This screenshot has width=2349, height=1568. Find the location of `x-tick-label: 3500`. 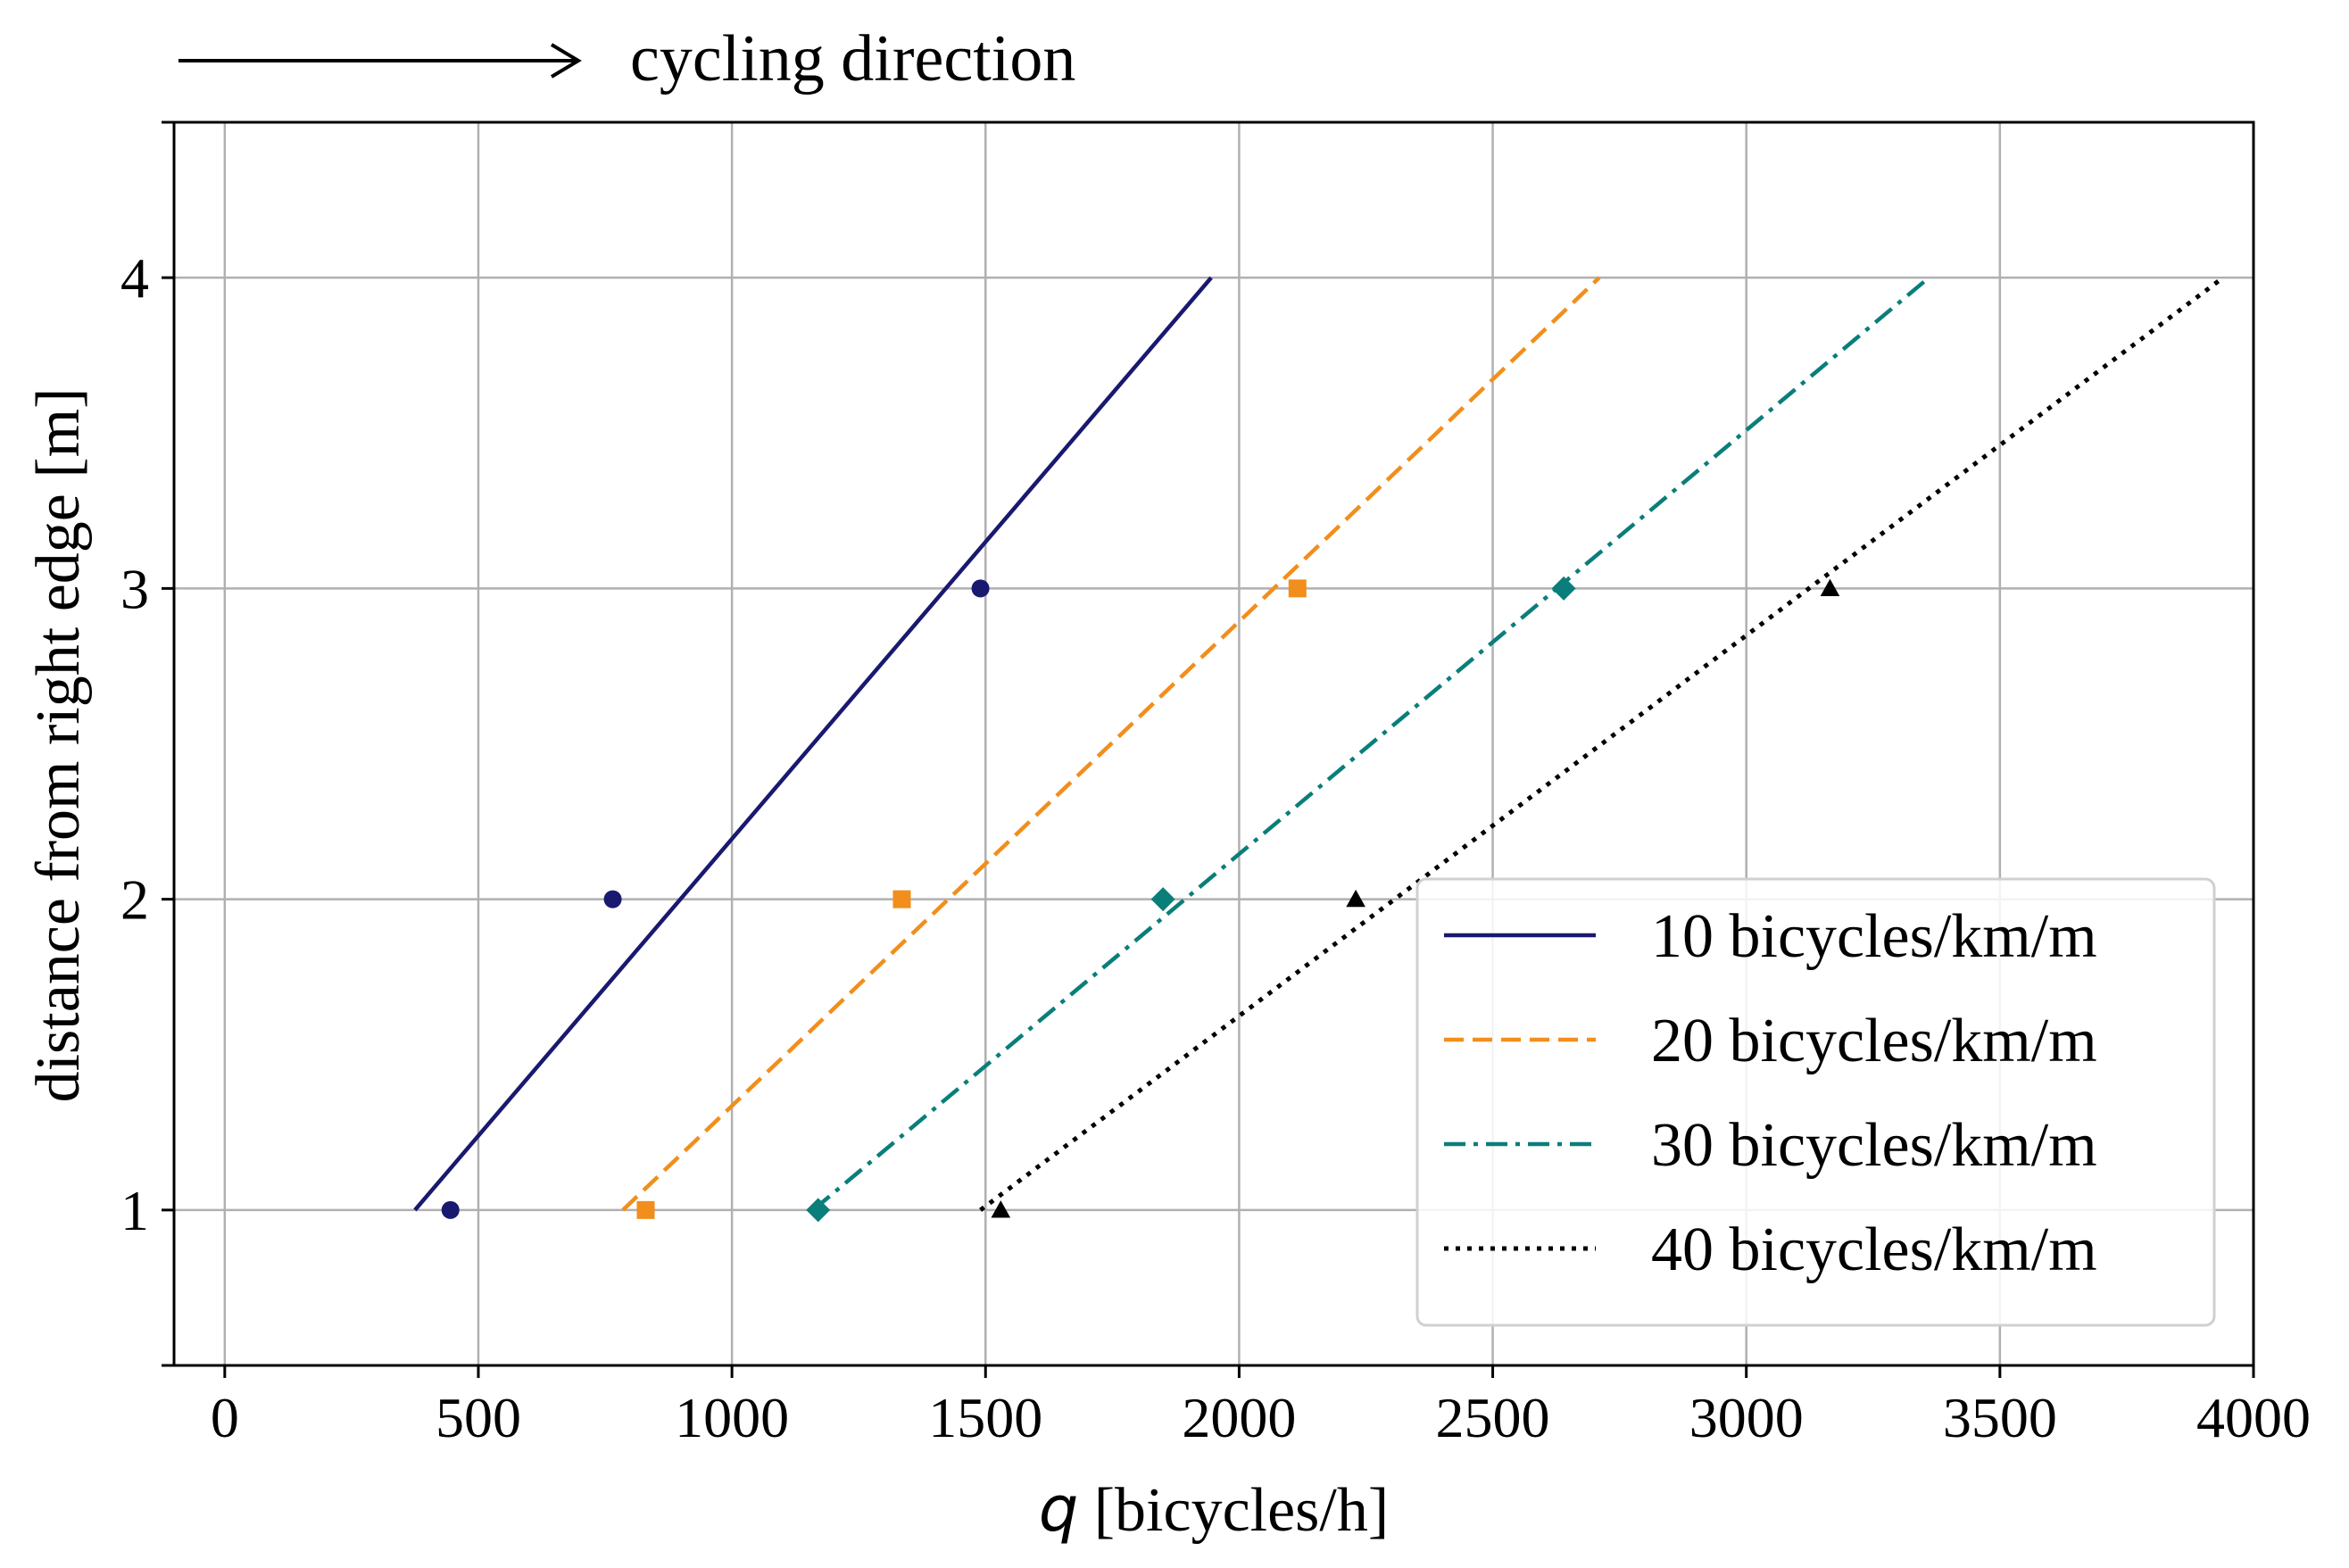

x-tick-label: 3500 is located at coordinates (2000, 1417).